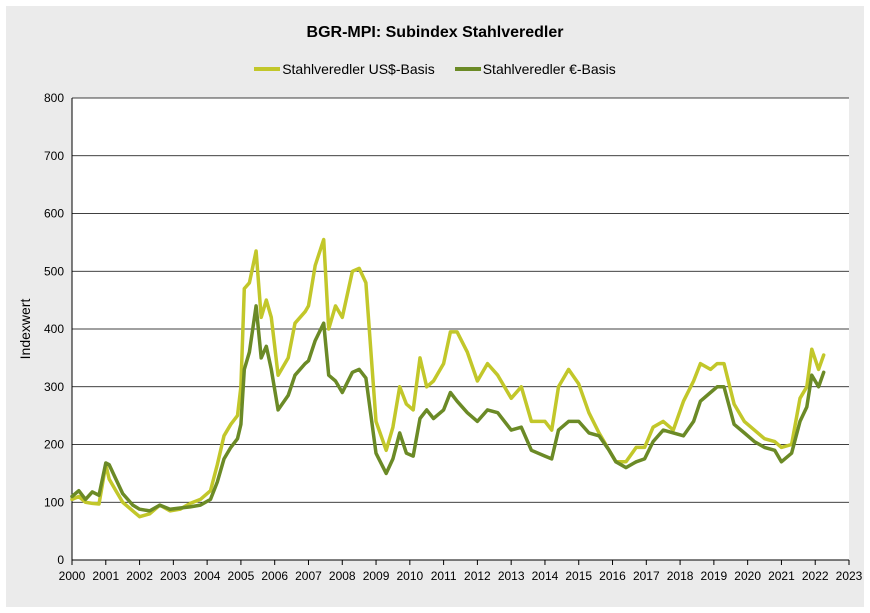  I want to click on x-tick-label: 2007, so click(308, 576).